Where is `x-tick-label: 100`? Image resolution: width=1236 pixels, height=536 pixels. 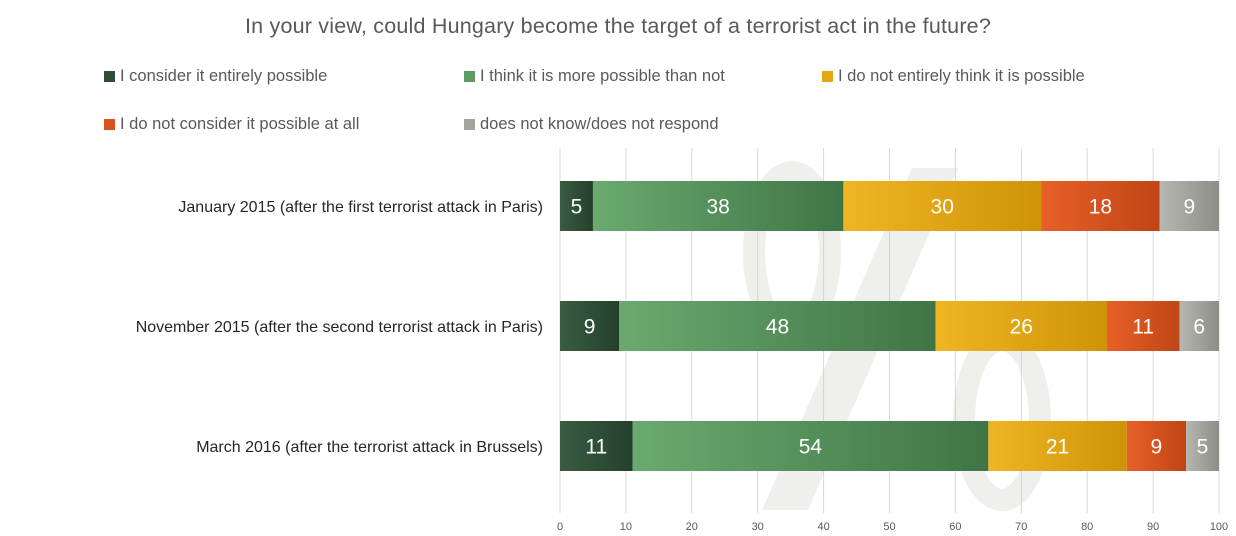
x-tick-label: 100 is located at coordinates (1219, 527).